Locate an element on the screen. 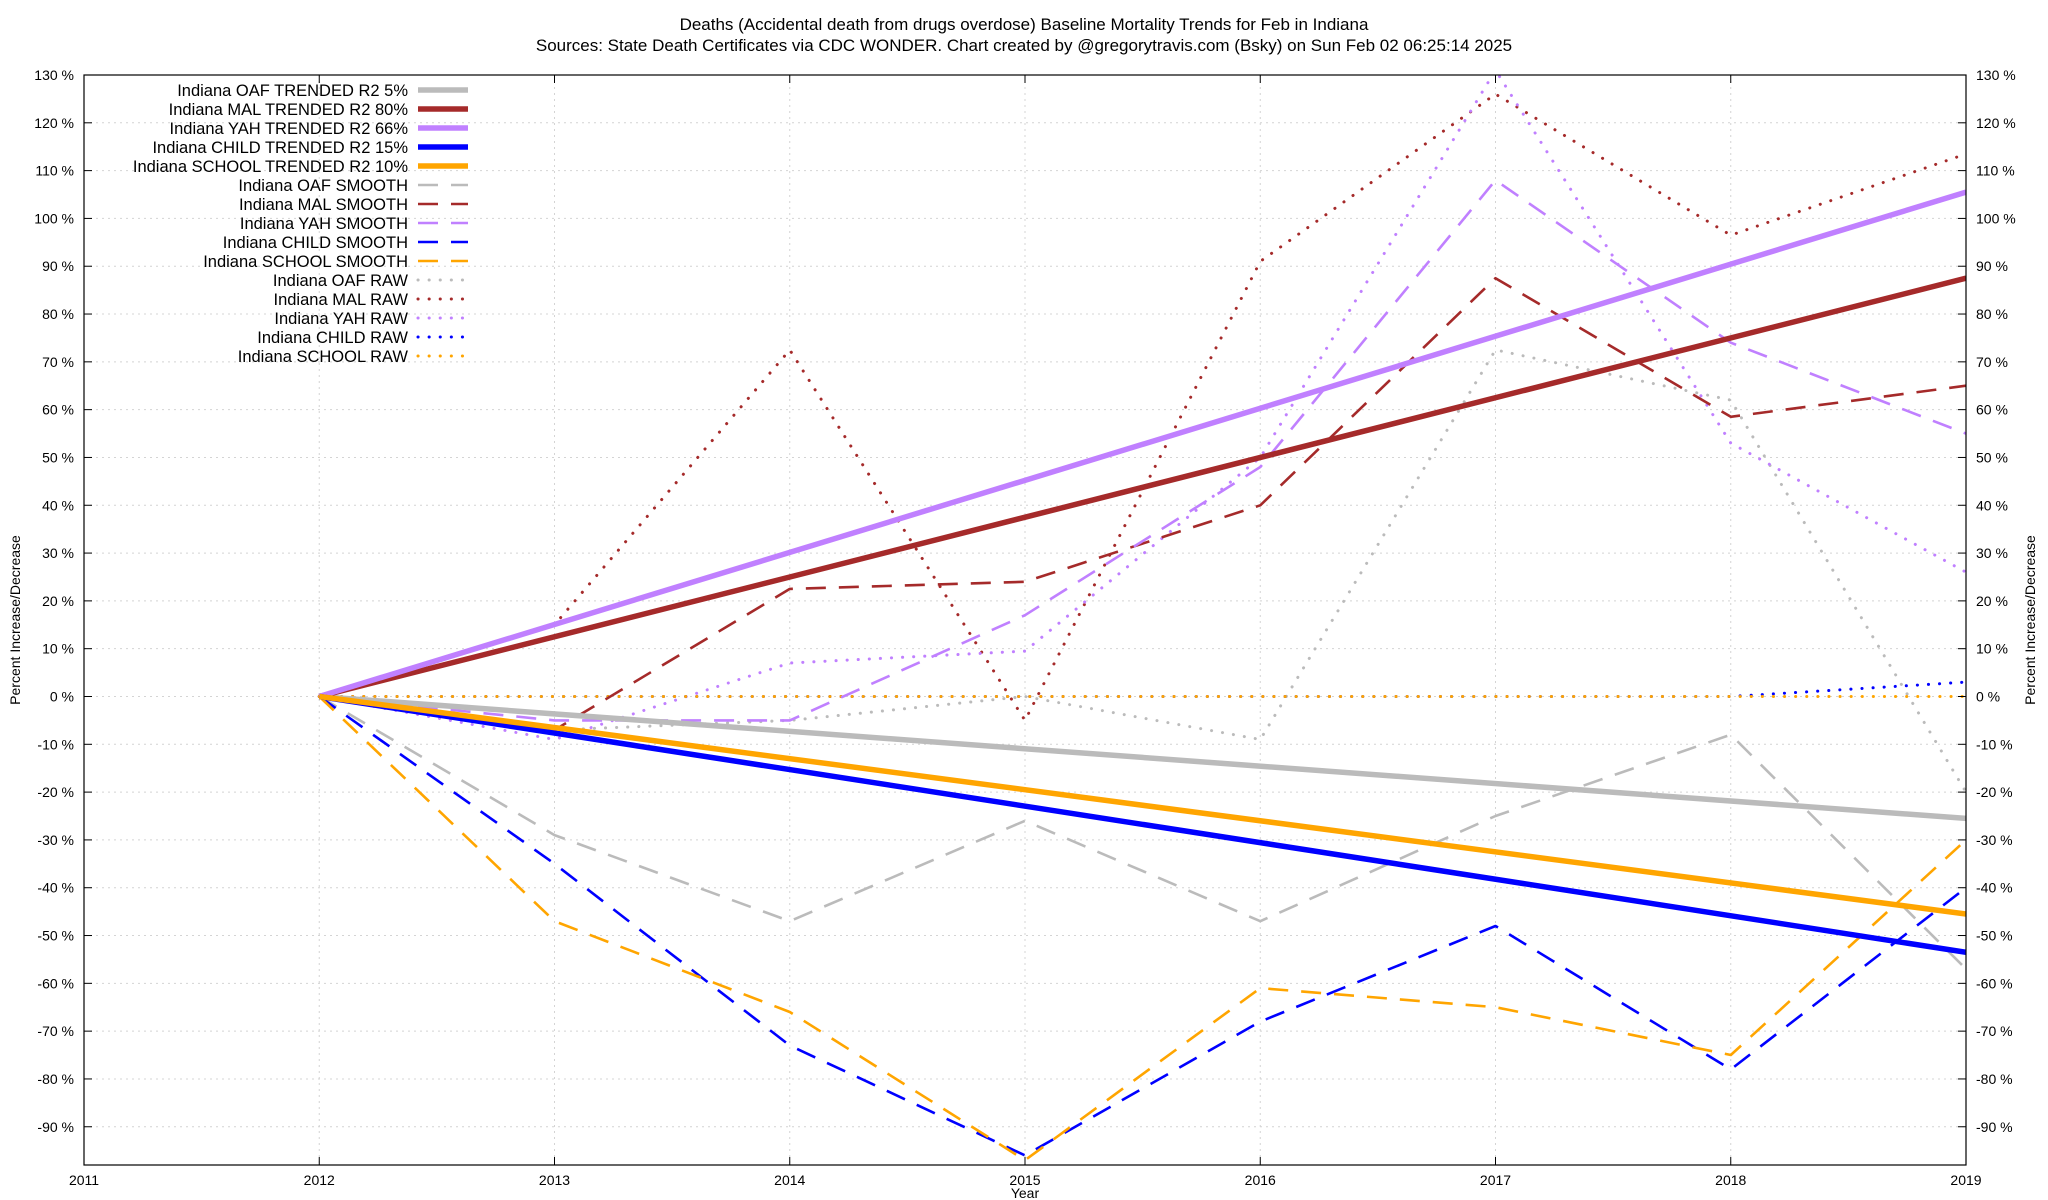 Image resolution: width=2048 pixels, height=1200 pixels. x-tick-label: 2018 is located at coordinates (1730, 1180).